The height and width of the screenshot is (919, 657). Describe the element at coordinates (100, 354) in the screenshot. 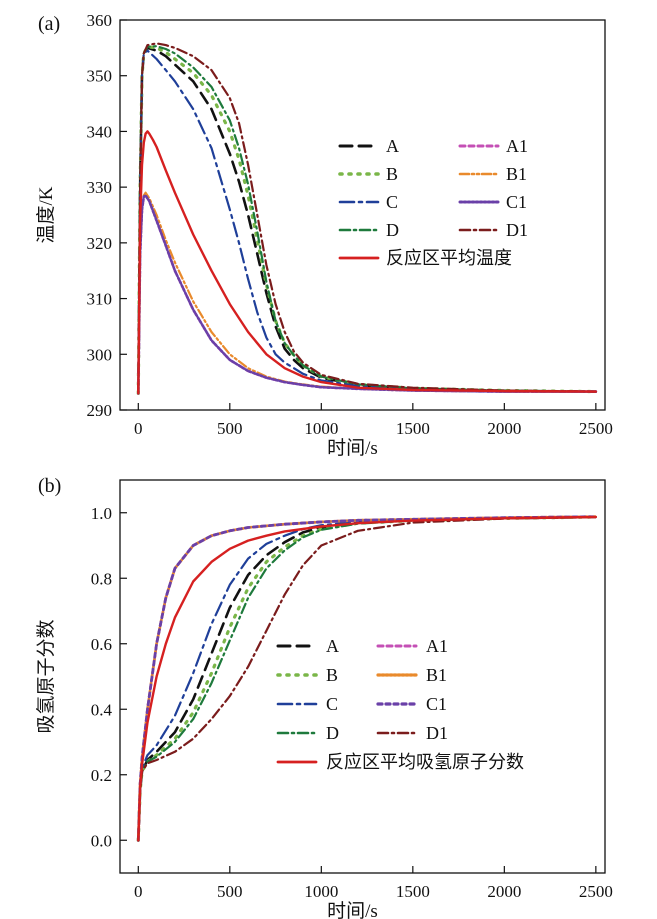

I see `y-tick-label: 300` at that location.